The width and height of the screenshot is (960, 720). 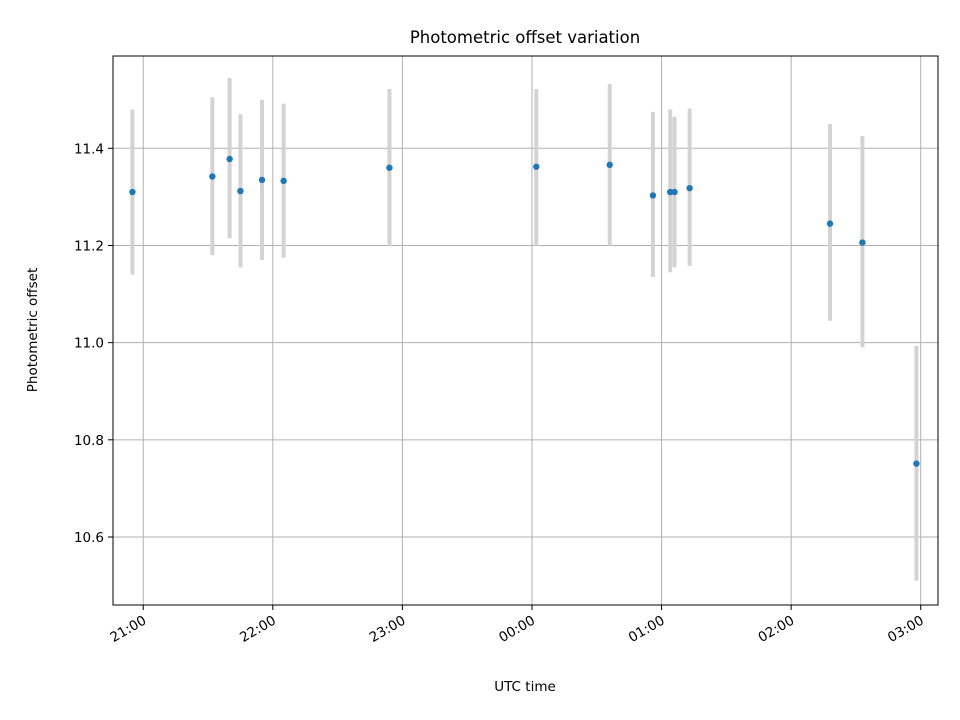 I want to click on y-axis-ticks: 10.6 10.8 11.0 11.2 11.4, so click(x=93, y=343).